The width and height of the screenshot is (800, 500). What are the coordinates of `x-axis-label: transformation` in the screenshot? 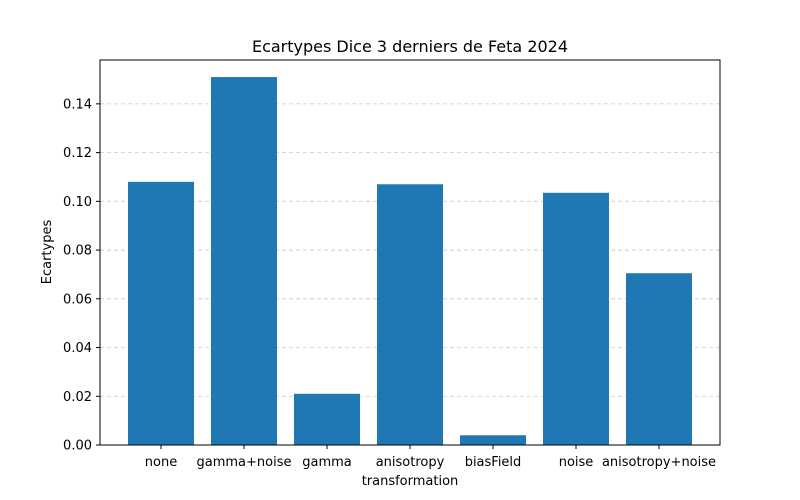 It's located at (410, 481).